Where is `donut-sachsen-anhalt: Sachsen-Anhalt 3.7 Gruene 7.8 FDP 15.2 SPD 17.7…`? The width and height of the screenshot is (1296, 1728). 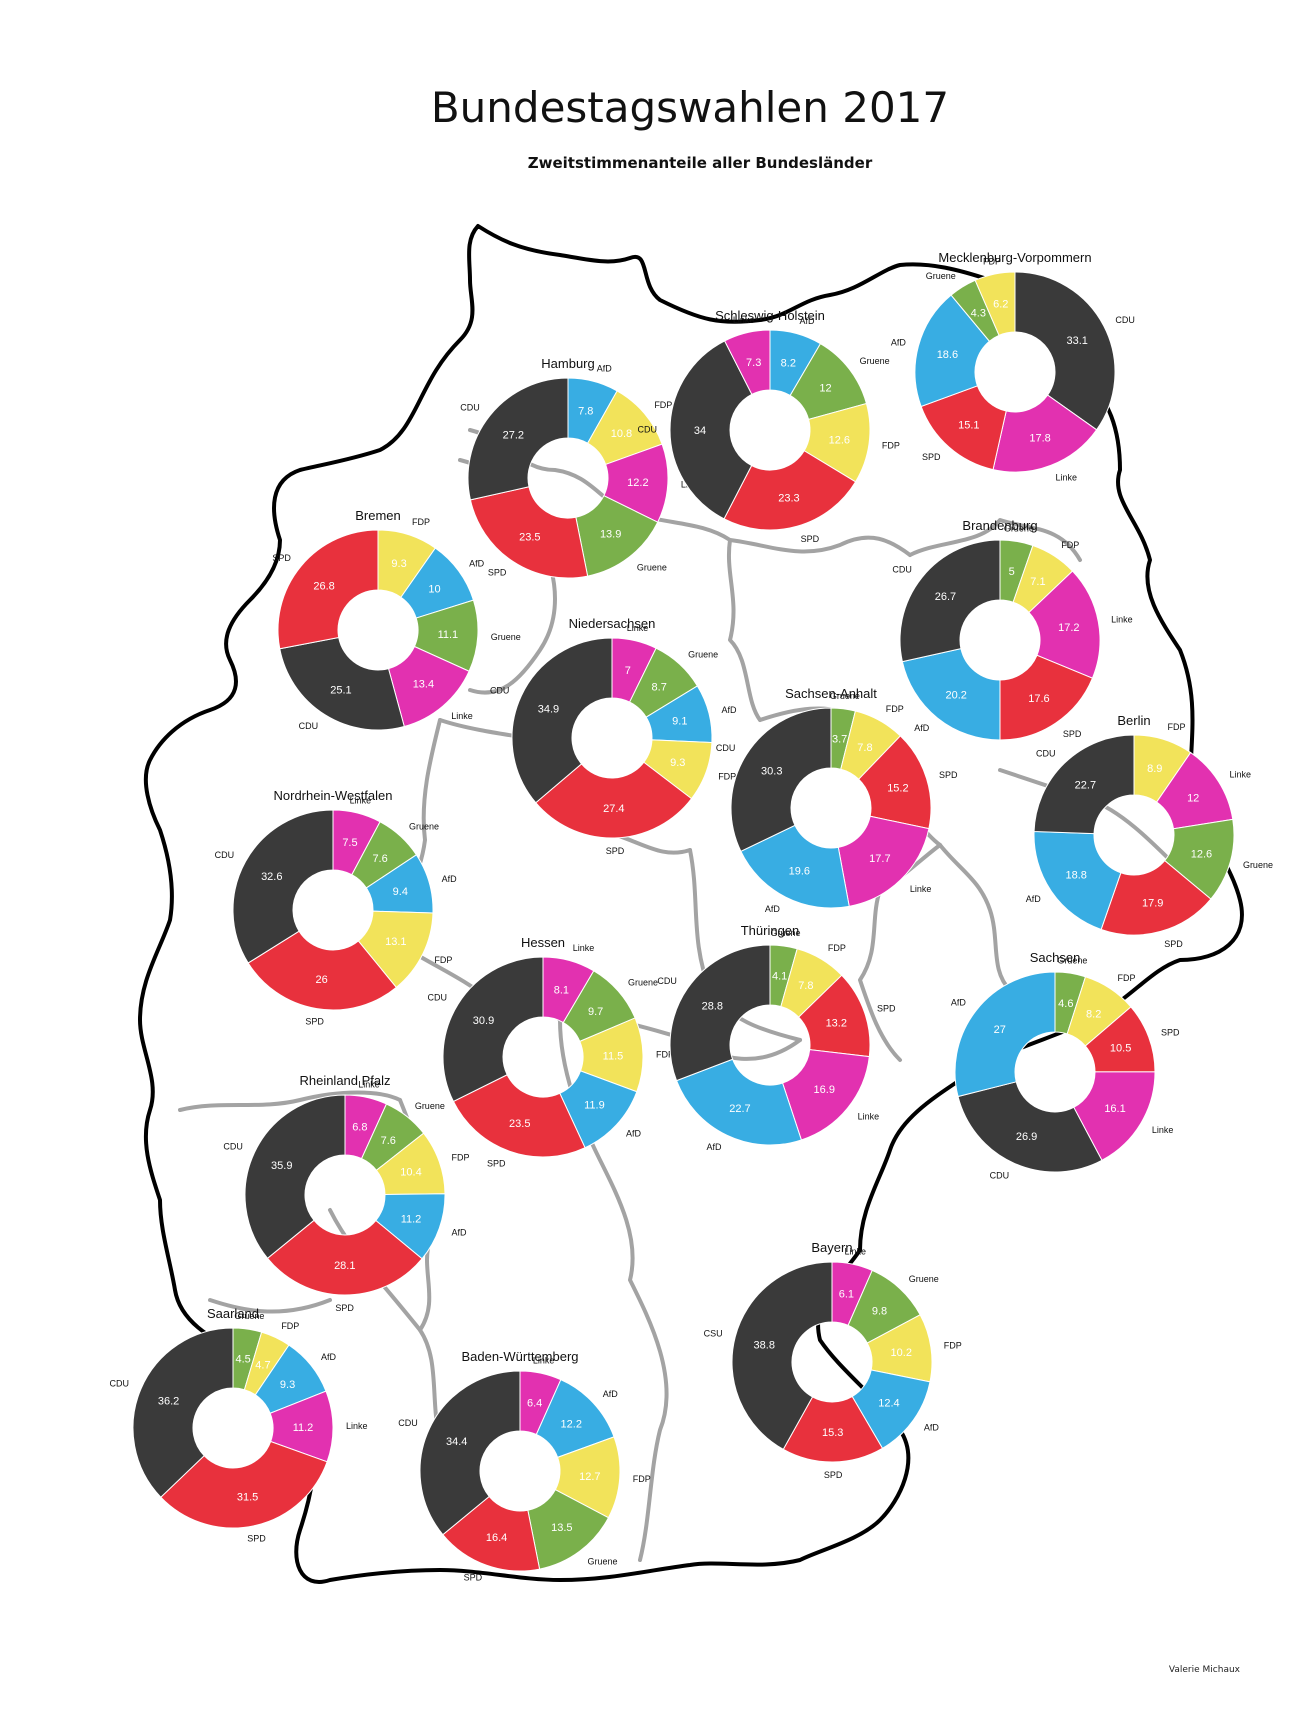
donut-sachsen-anhalt: Sachsen-Anhalt 3.7 Gruene 7.8 FDP 15.2 SPD 17.7… is located at coordinates (837, 800).